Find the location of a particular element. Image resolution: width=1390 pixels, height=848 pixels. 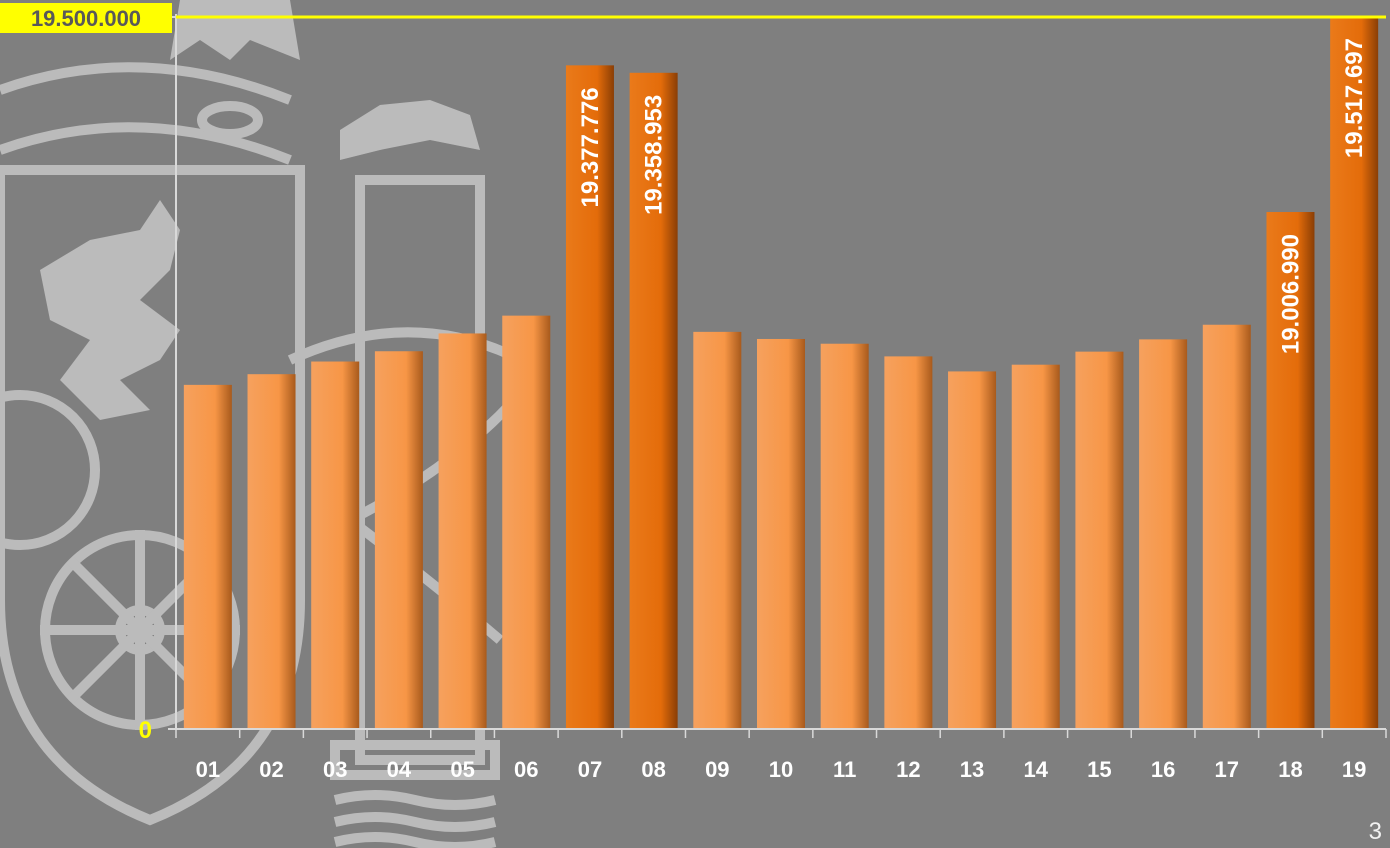

x-tick-label-08: 08 is located at coordinates (653, 769).